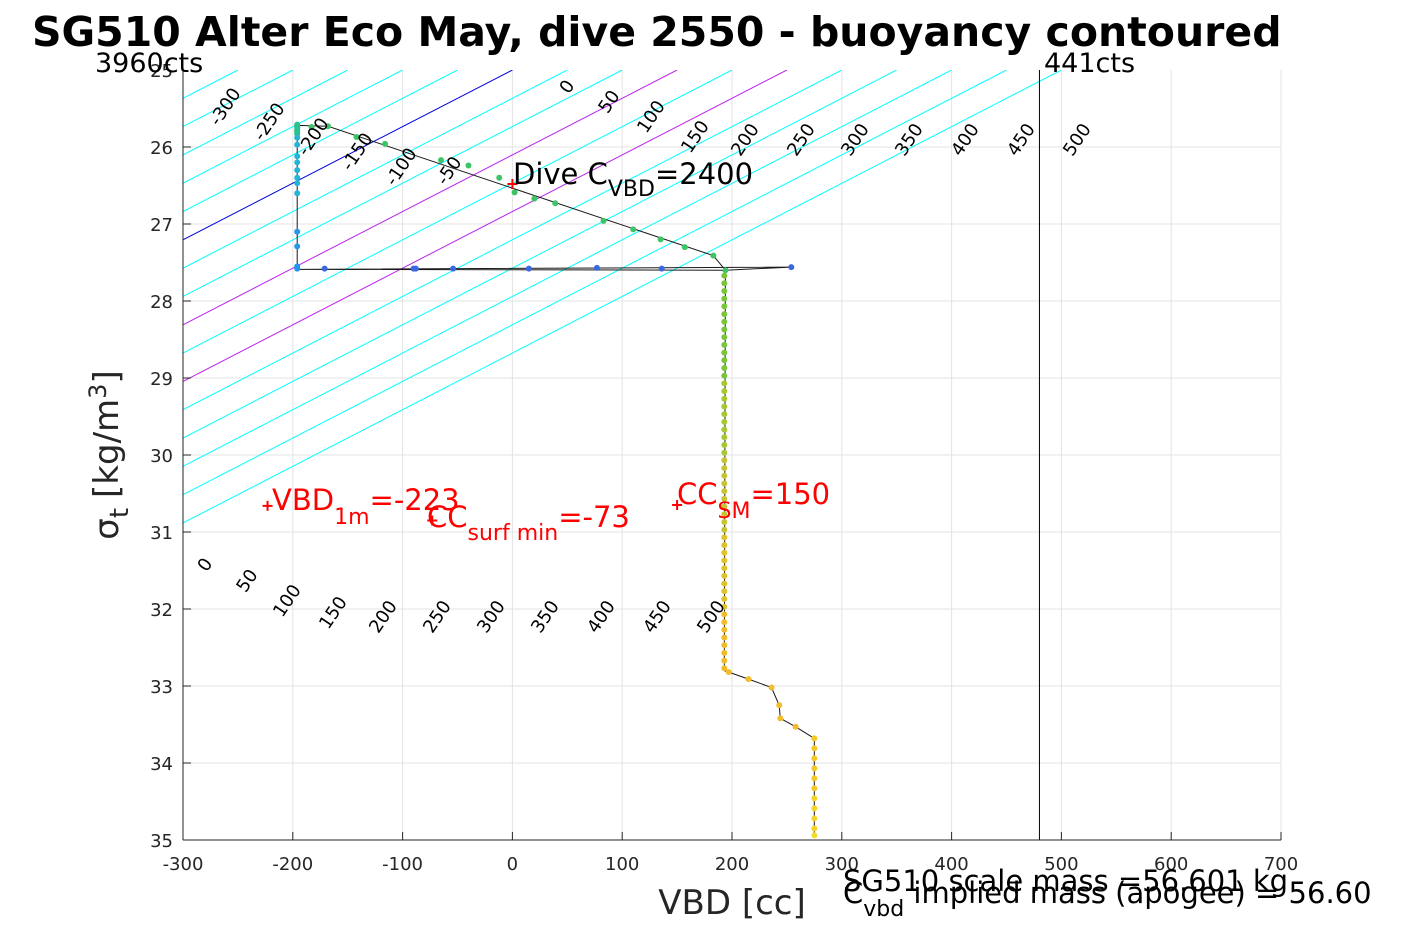  I want to click on x-tick-label: 700, so click(1281, 864).